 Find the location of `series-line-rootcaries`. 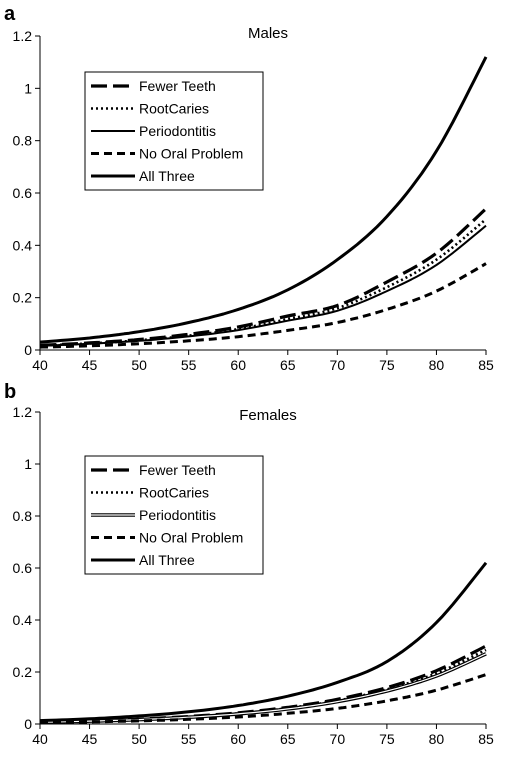

series-line-rootcaries is located at coordinates (263, 686).